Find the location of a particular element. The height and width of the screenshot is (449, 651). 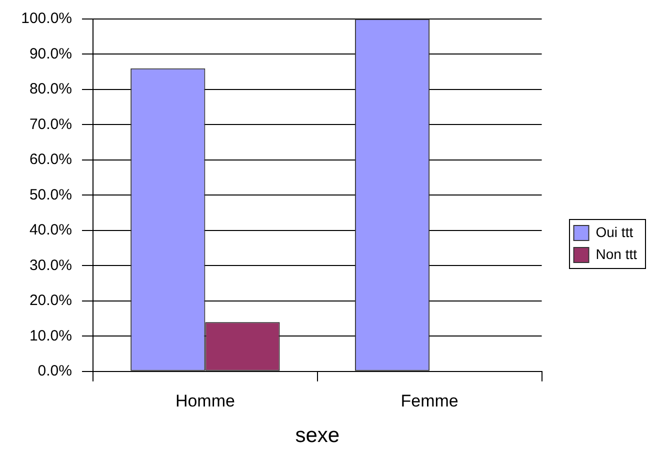

y-tick-label: 20.0% is located at coordinates (50, 301).